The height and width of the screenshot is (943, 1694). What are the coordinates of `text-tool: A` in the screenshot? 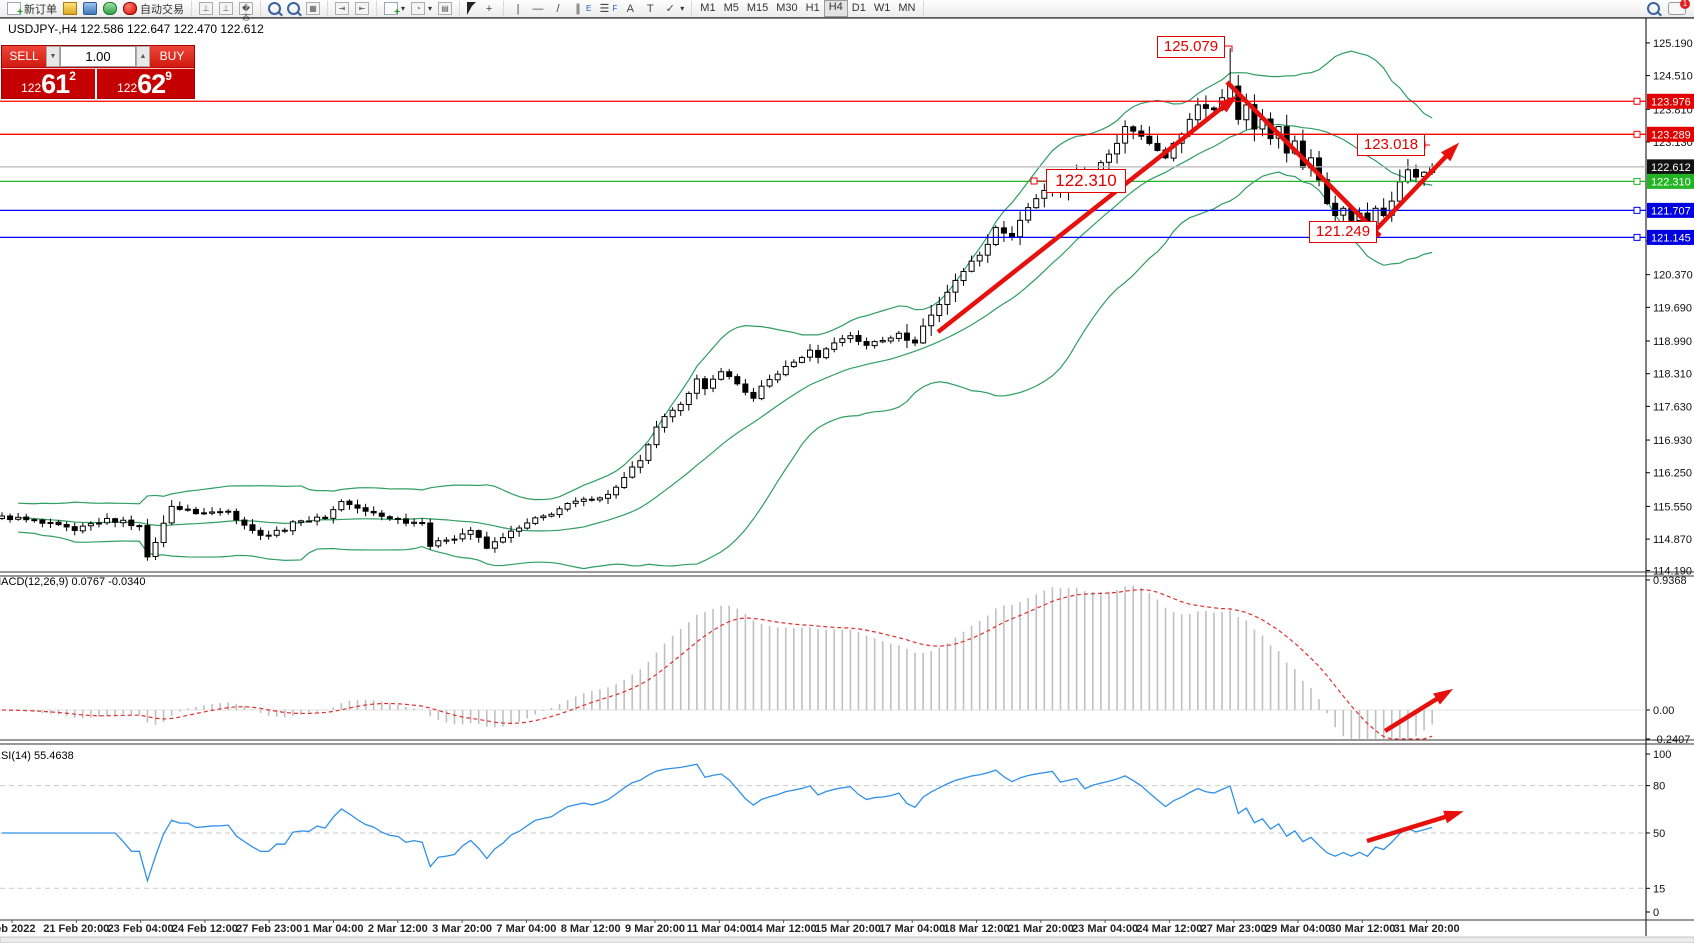 It's located at (630, 8).